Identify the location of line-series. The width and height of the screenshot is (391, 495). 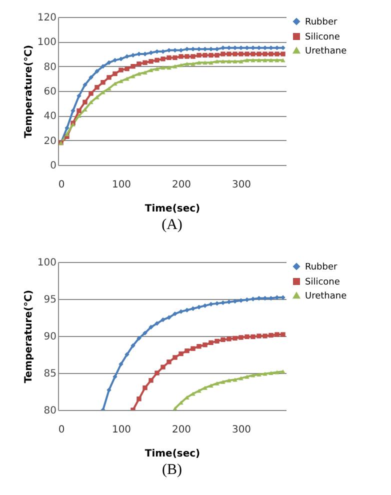
(229, 389).